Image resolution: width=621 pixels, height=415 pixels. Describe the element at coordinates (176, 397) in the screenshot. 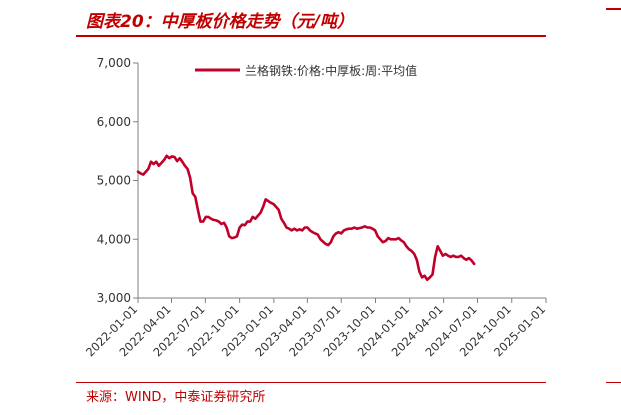

I see `source-note: 来源：WIND，中泰证券研究所` at that location.